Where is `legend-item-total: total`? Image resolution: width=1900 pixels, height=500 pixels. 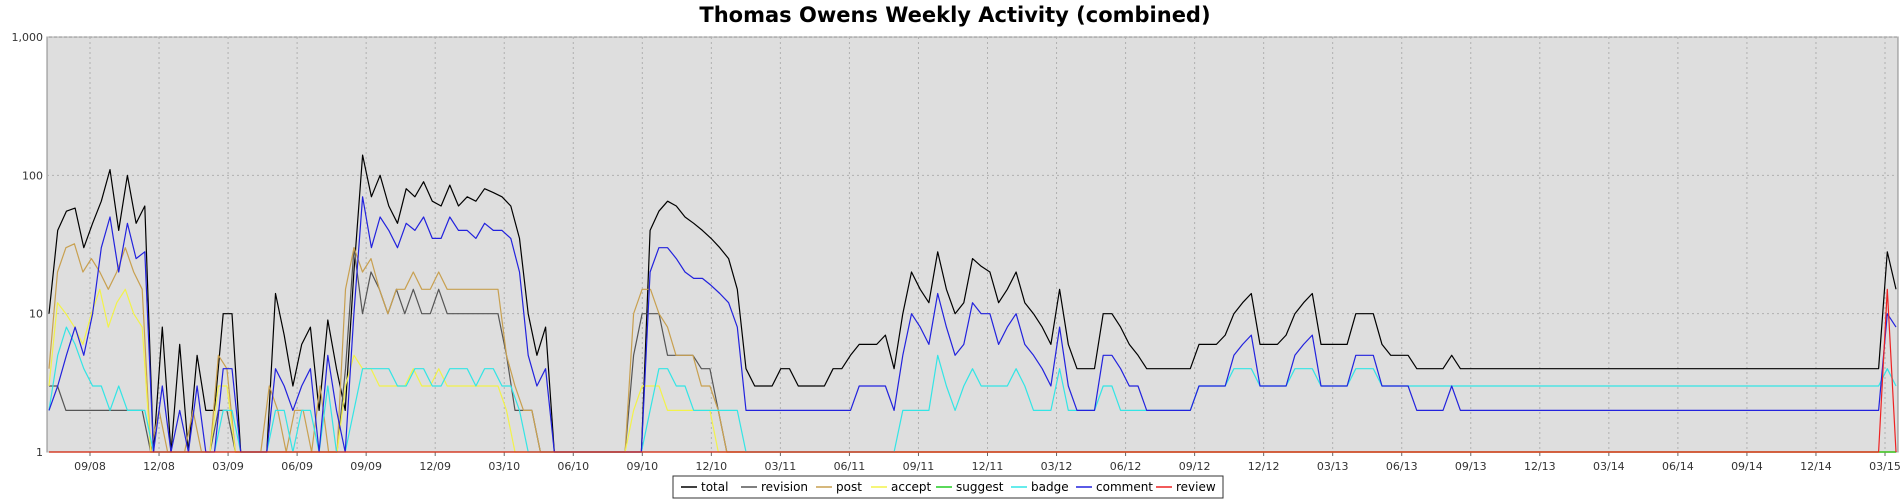
legend-item-total: total is located at coordinates (704, 487).